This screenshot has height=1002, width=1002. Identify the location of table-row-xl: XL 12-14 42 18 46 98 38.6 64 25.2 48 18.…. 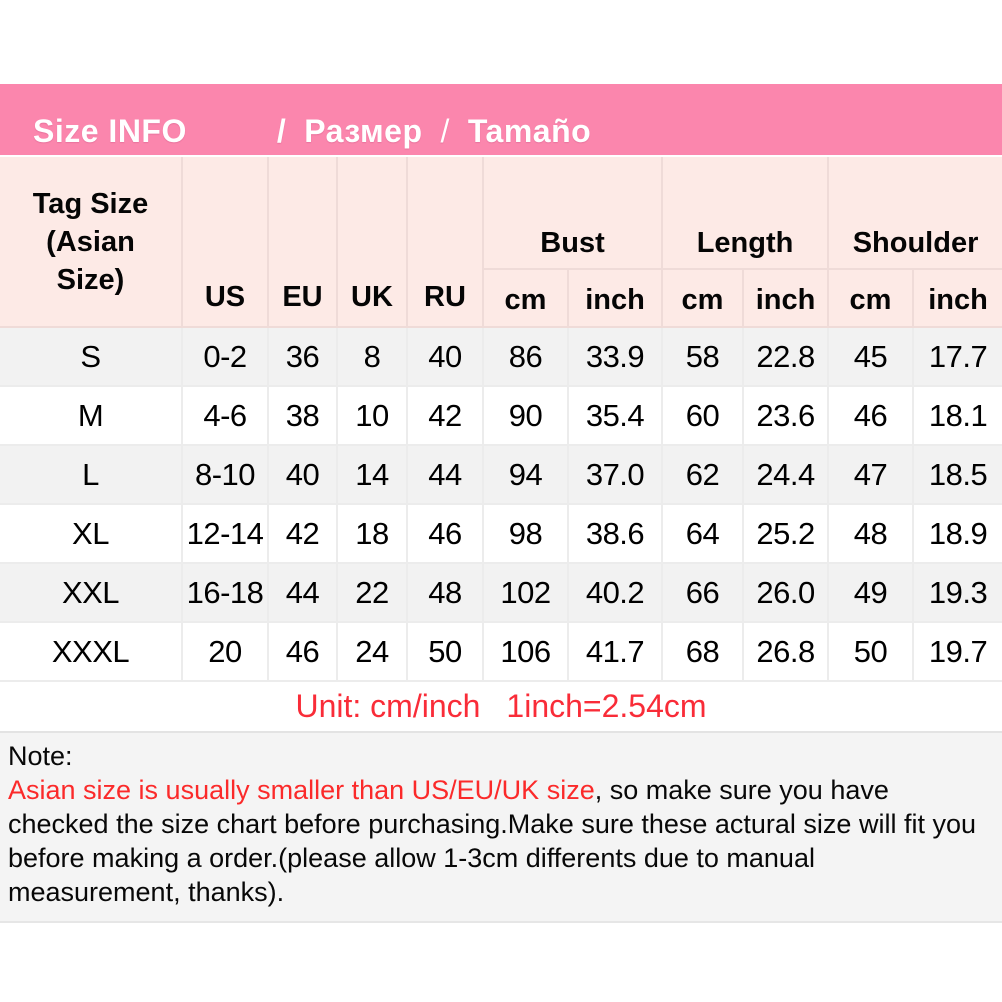
(501, 533).